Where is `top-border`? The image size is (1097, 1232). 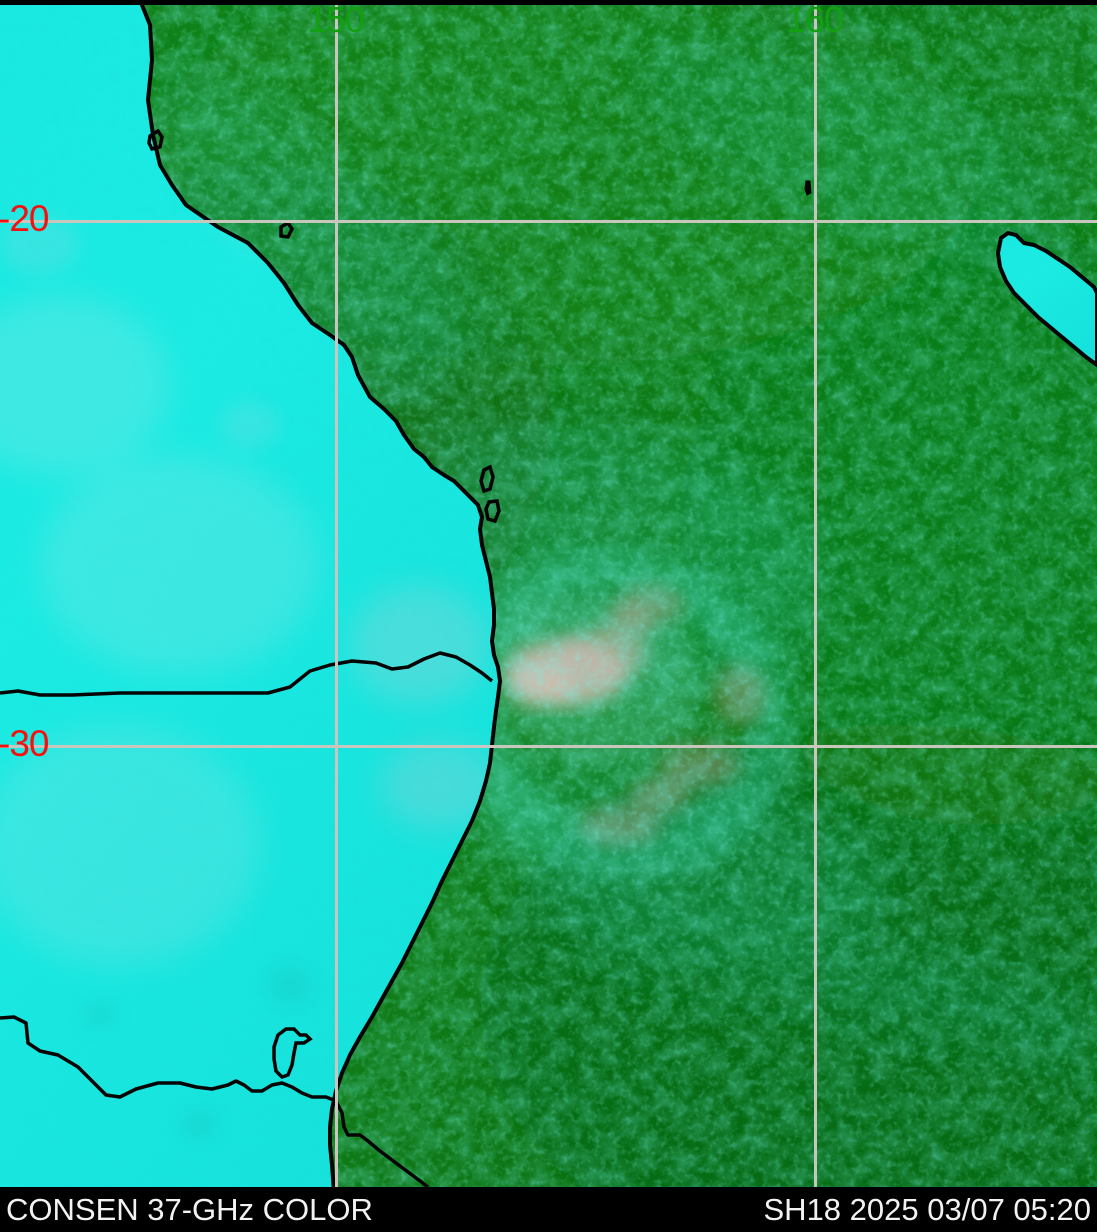 top-border is located at coordinates (548, 2).